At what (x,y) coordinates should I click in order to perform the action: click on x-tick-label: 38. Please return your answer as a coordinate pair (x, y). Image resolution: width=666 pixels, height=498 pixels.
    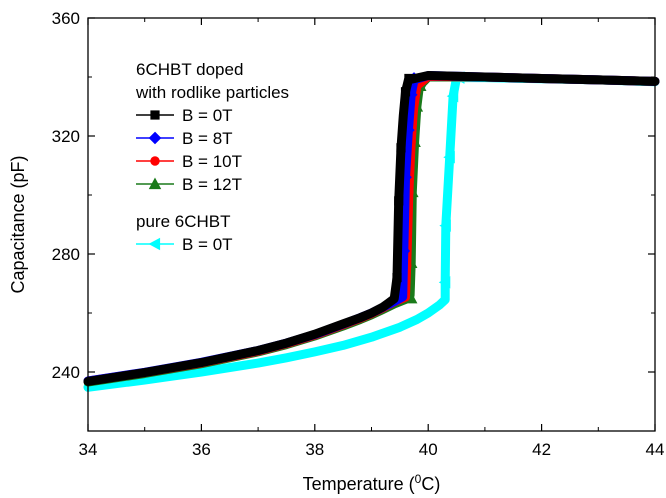
    Looking at the image, I should click on (314, 449).